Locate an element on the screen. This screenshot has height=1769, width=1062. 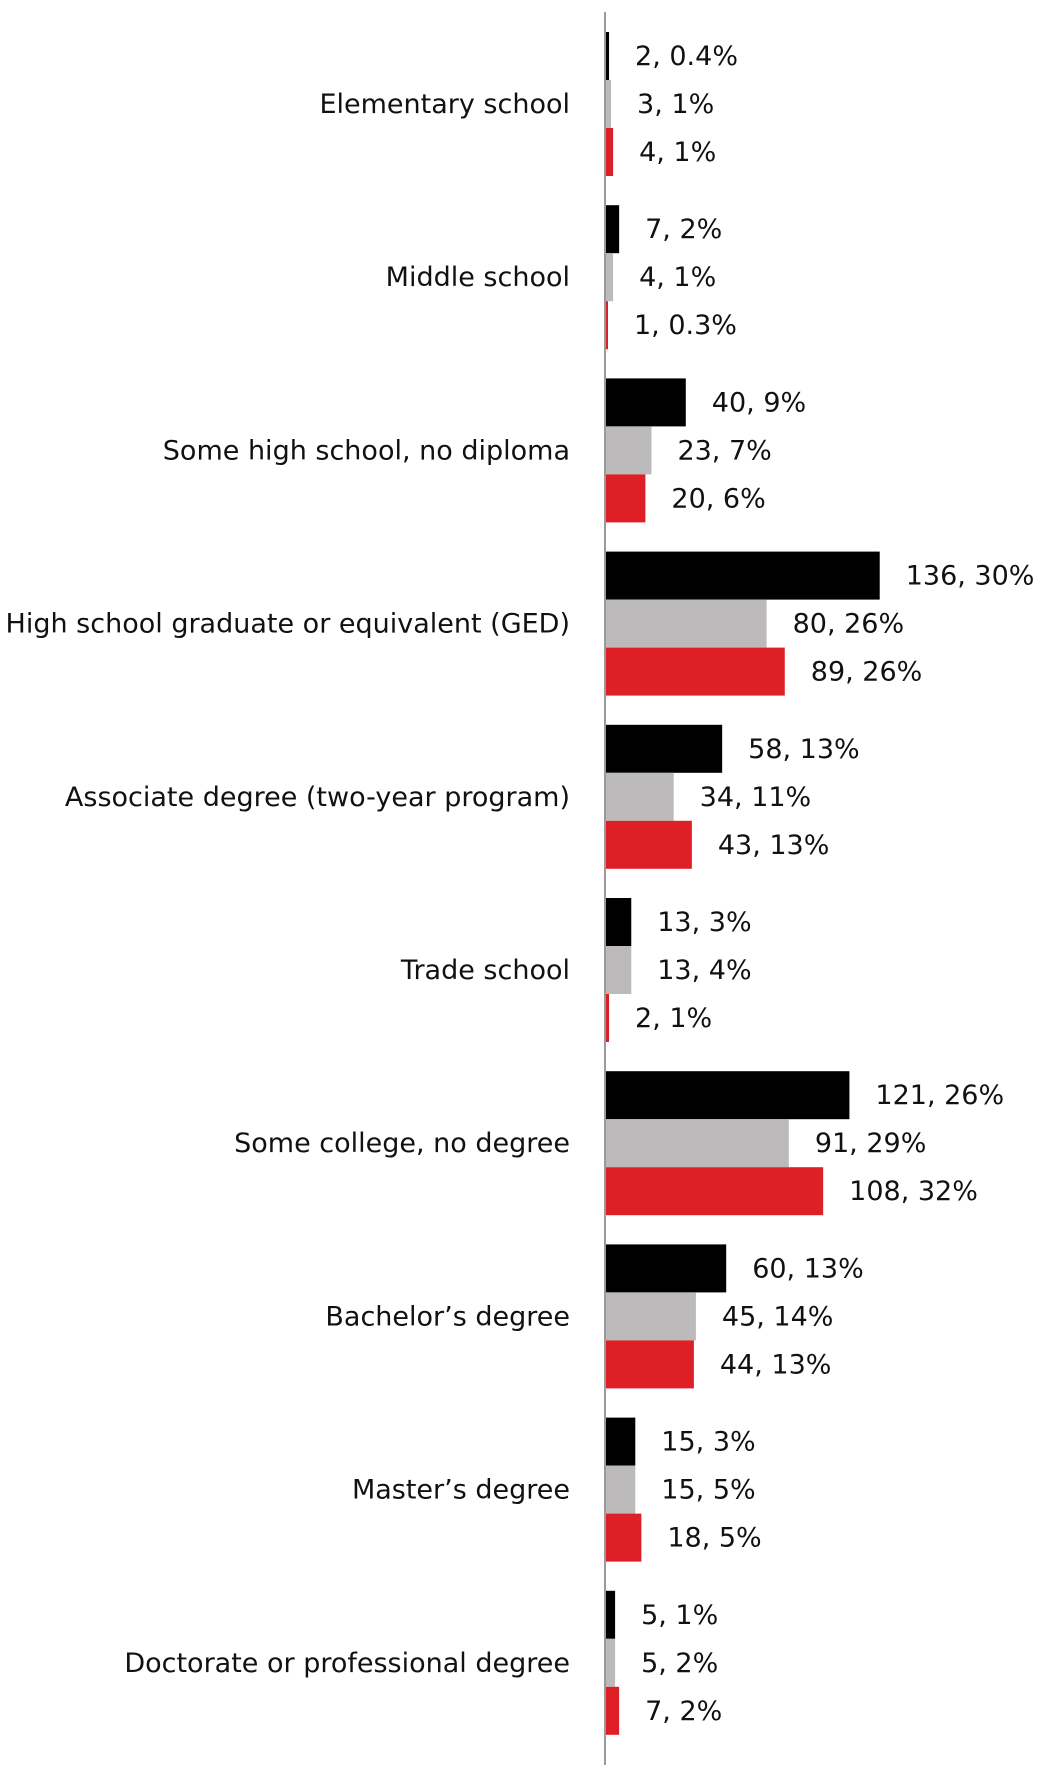
data-label-9-2: 7, 2% is located at coordinates (683, 1711).